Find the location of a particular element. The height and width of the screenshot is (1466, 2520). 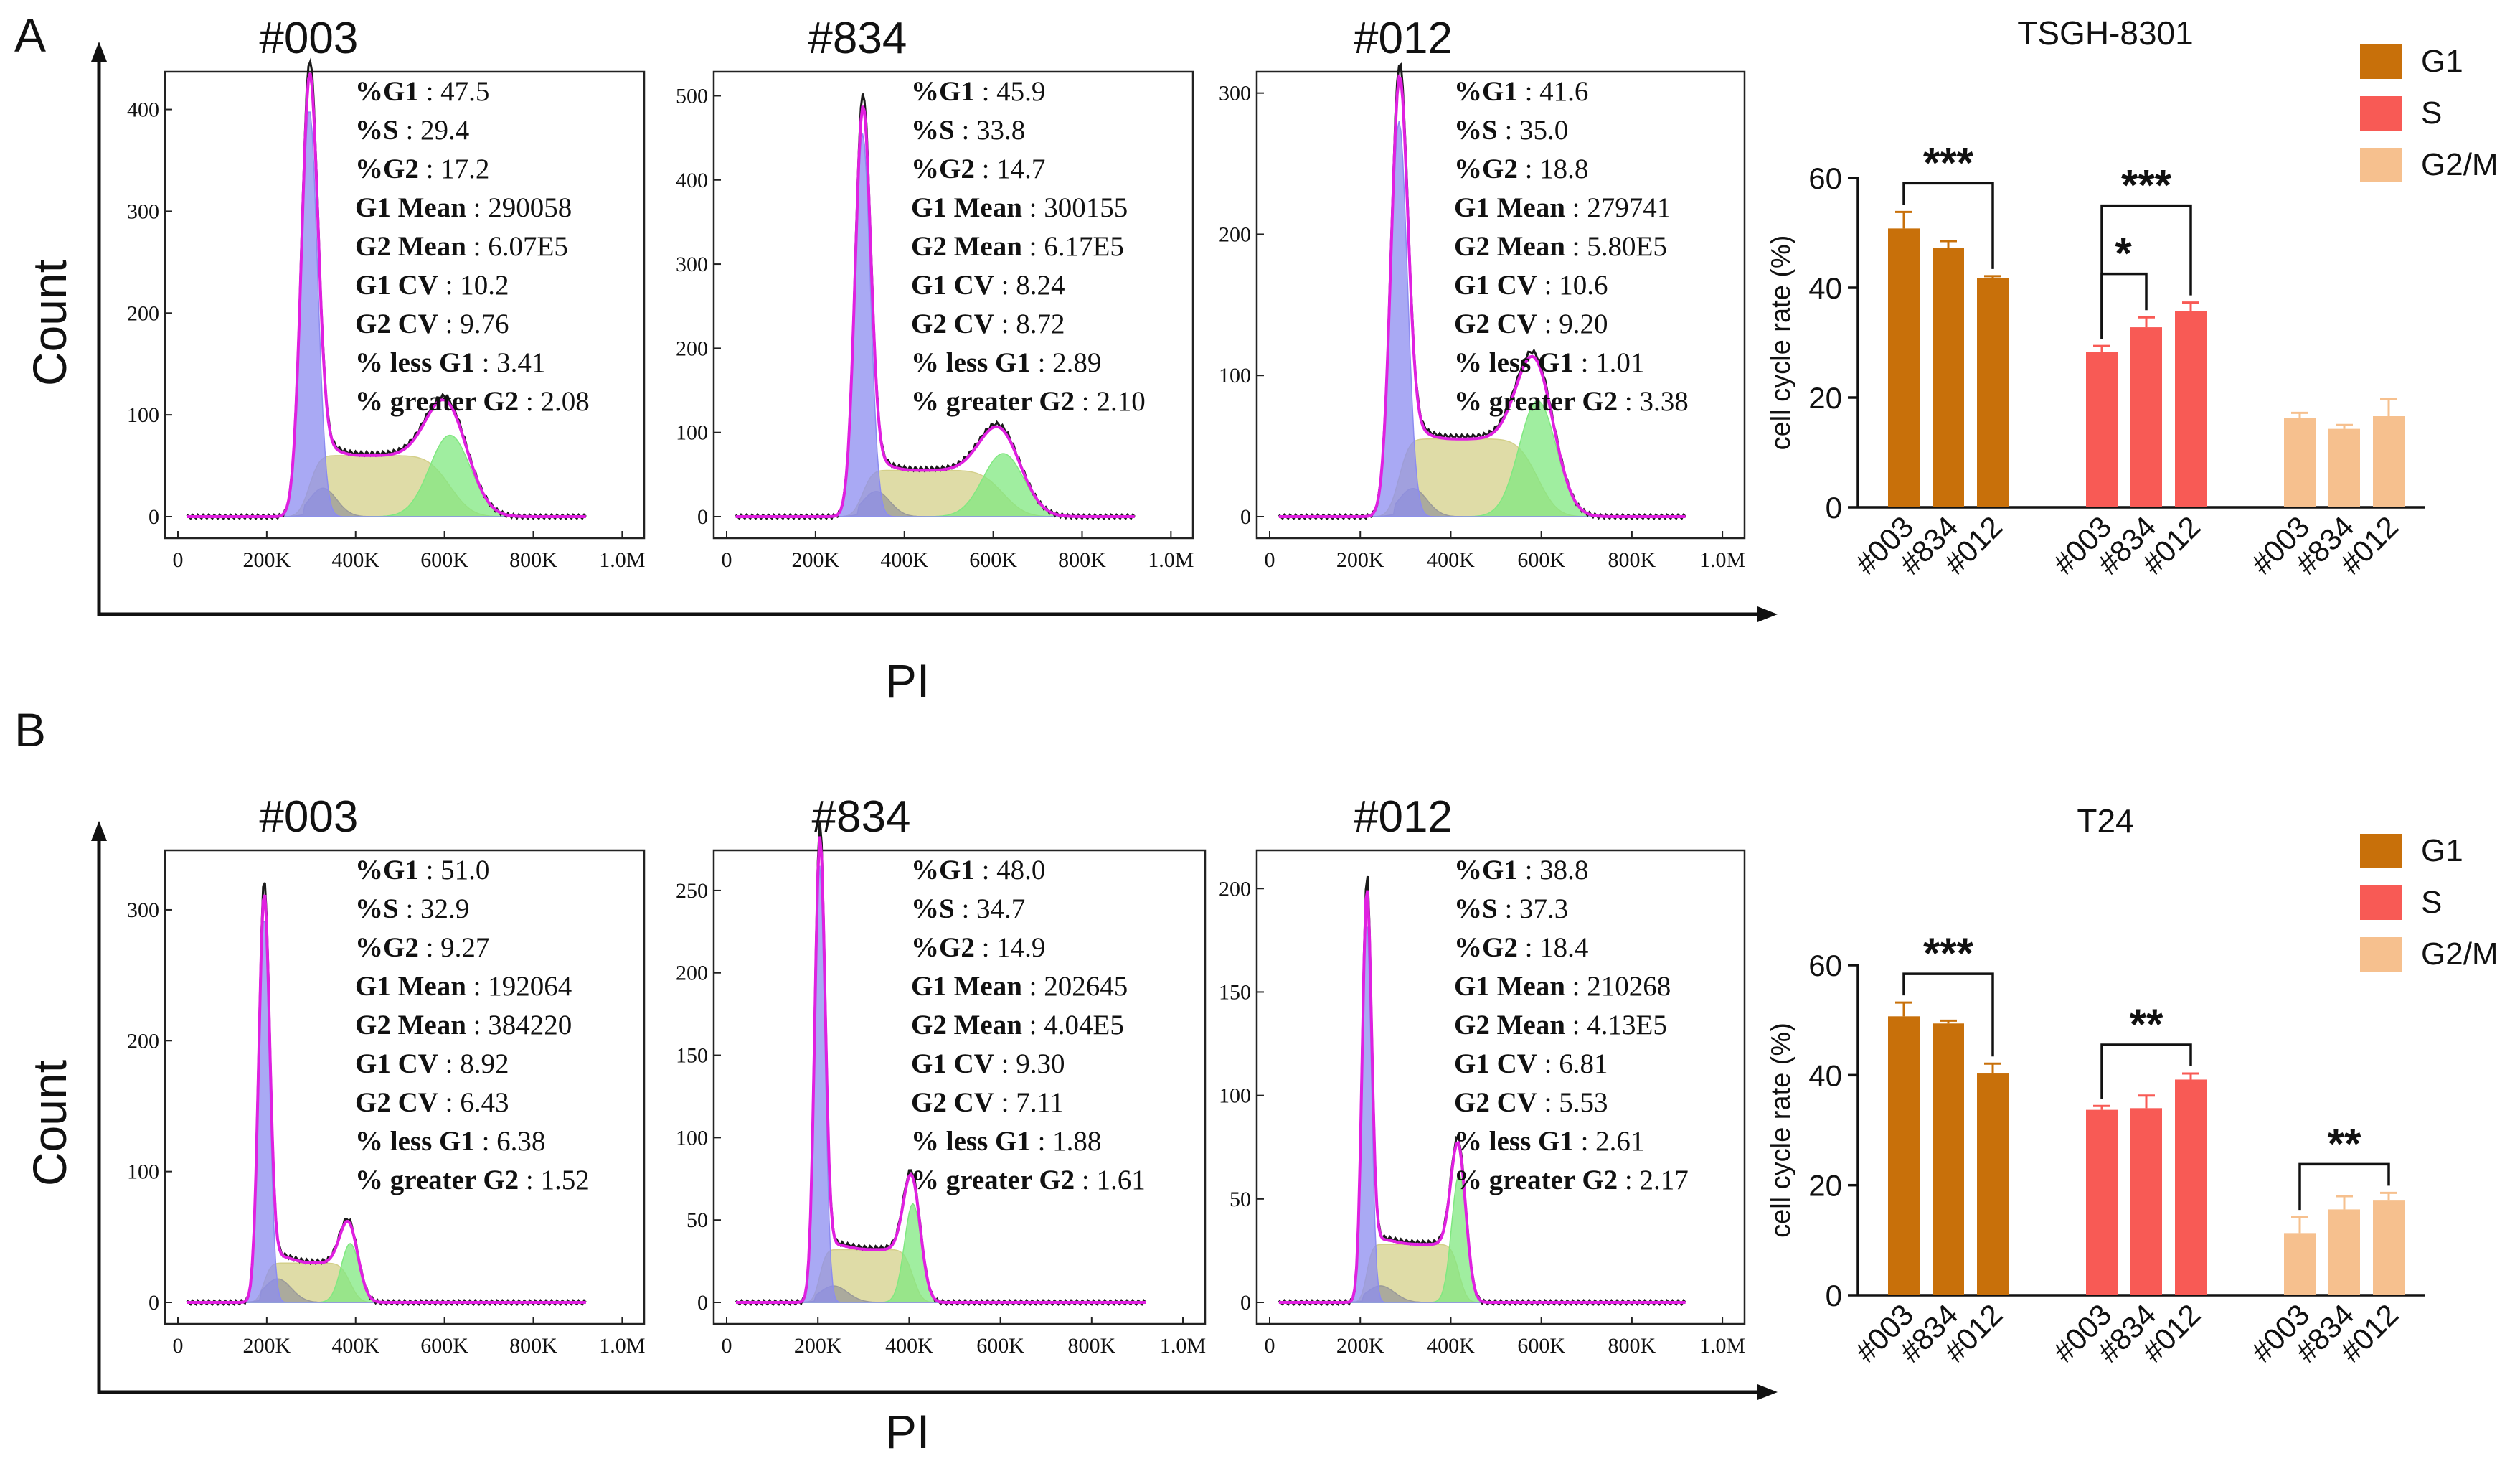

stat-label: G2 Mean is located at coordinates (411, 1025).